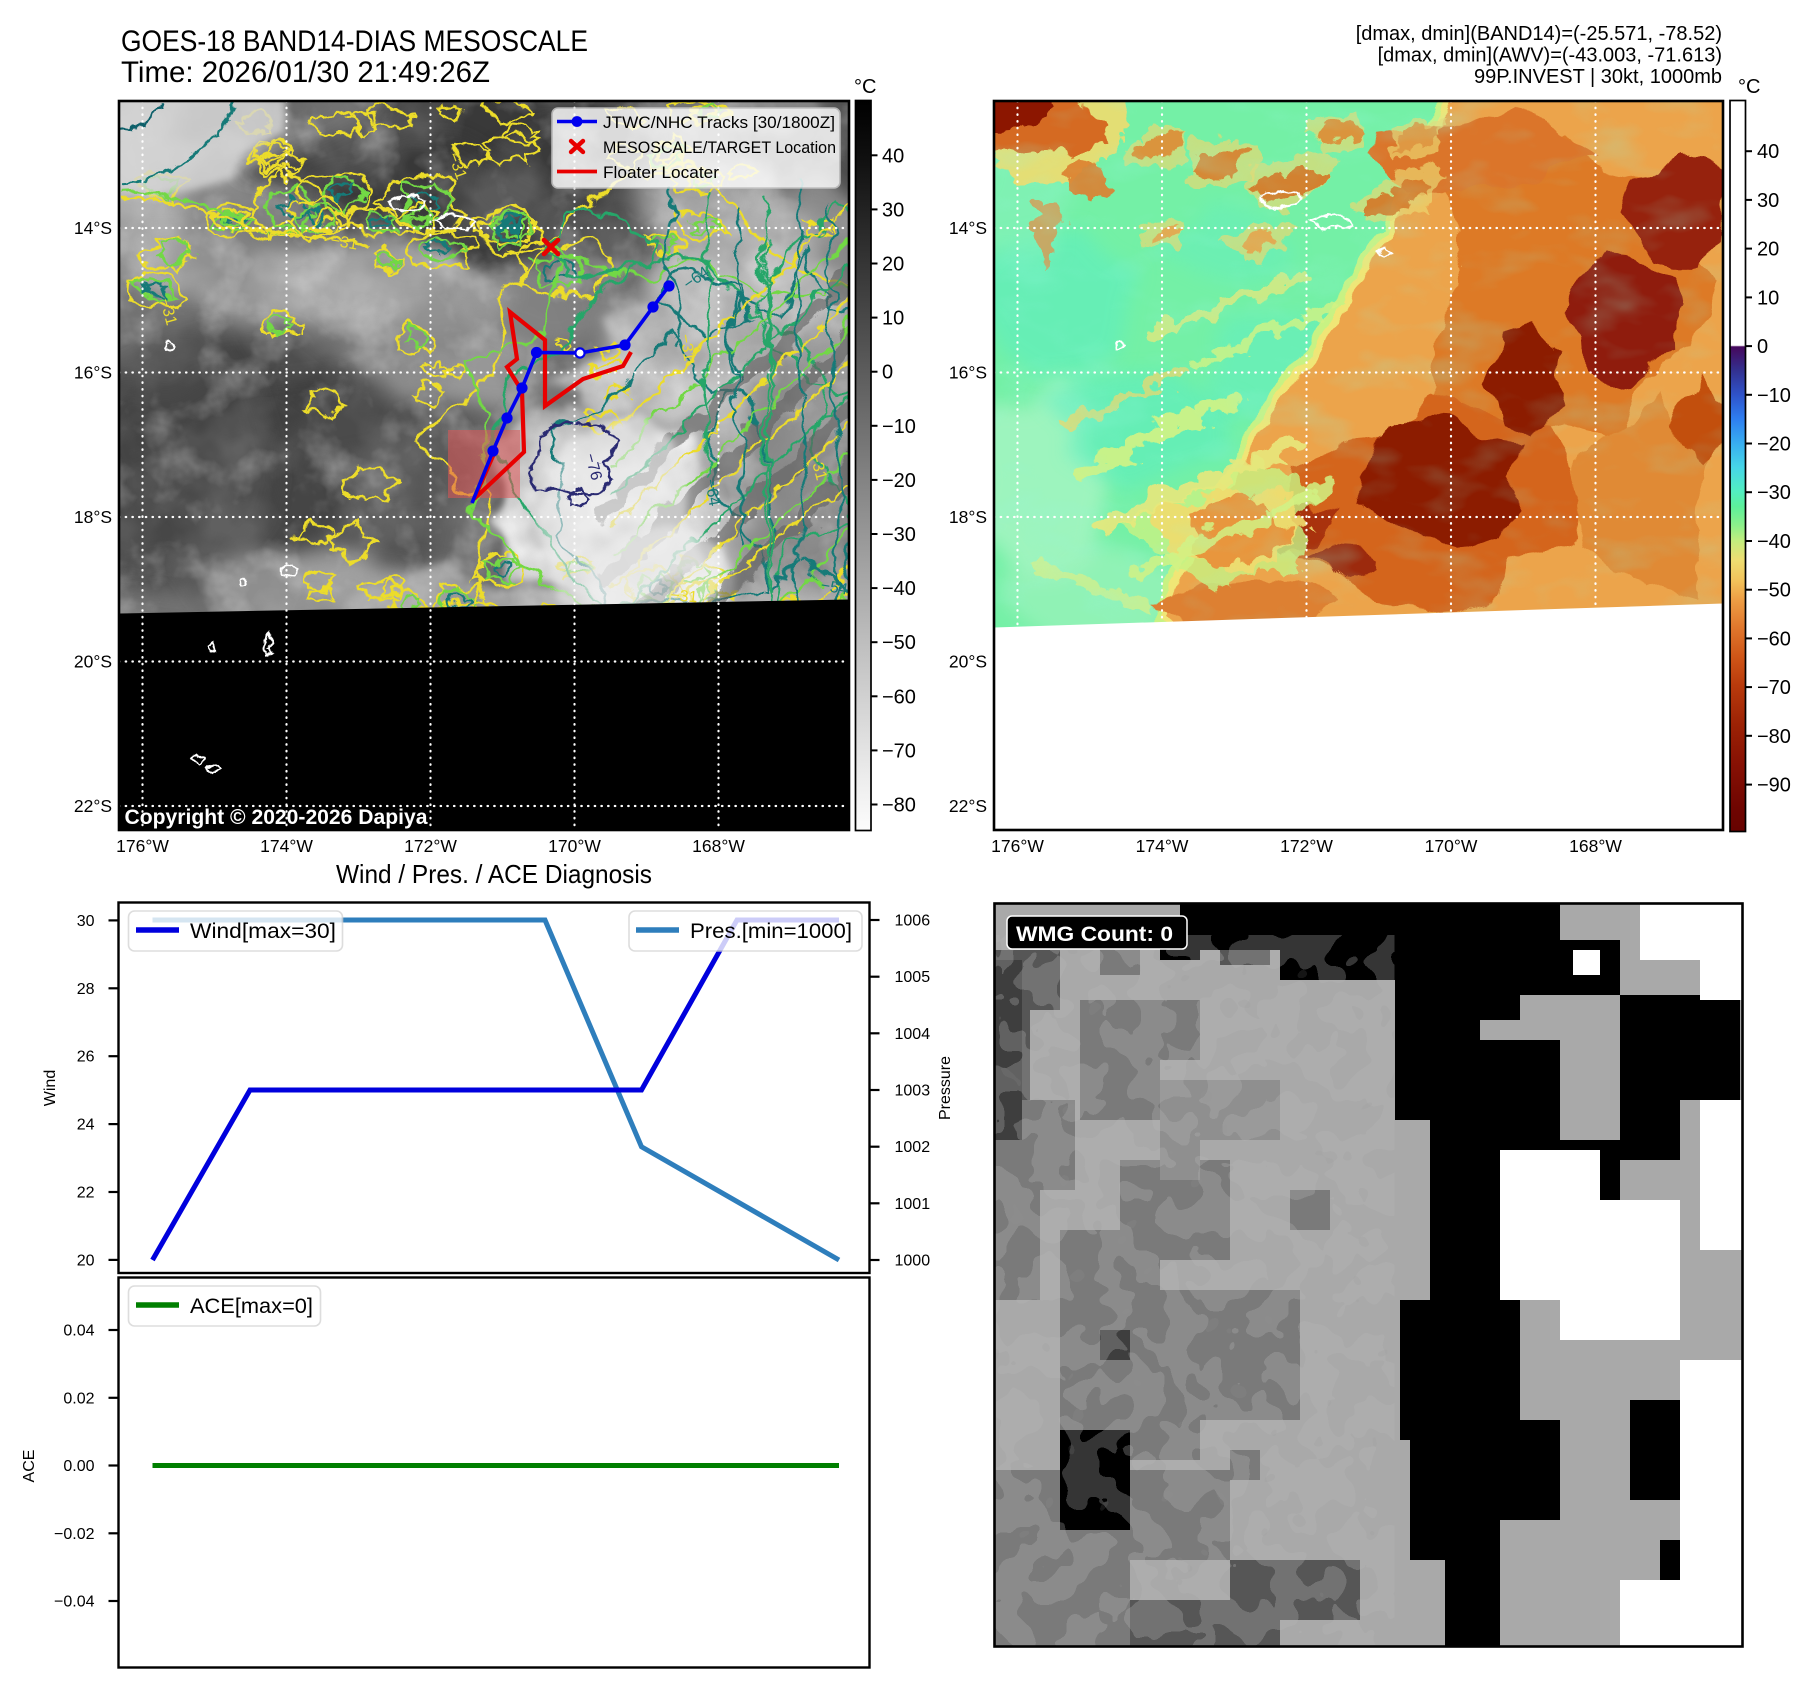 This screenshot has height=1690, width=1813. I want to click on svg-text: 24, so click(86, 1125).